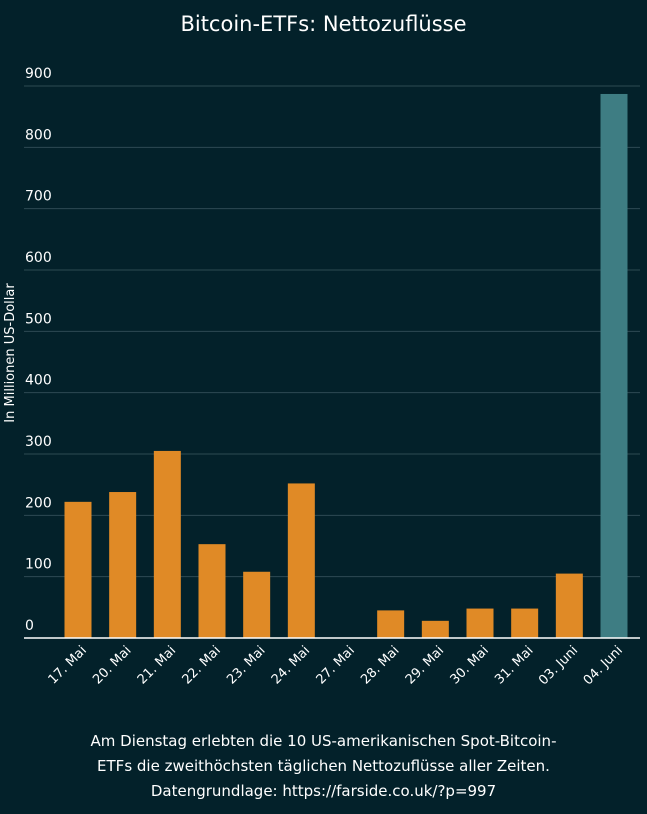 The width and height of the screenshot is (647, 814). Describe the element at coordinates (514, 665) in the screenshot. I see `x-tick-label: 31. Mai` at that location.